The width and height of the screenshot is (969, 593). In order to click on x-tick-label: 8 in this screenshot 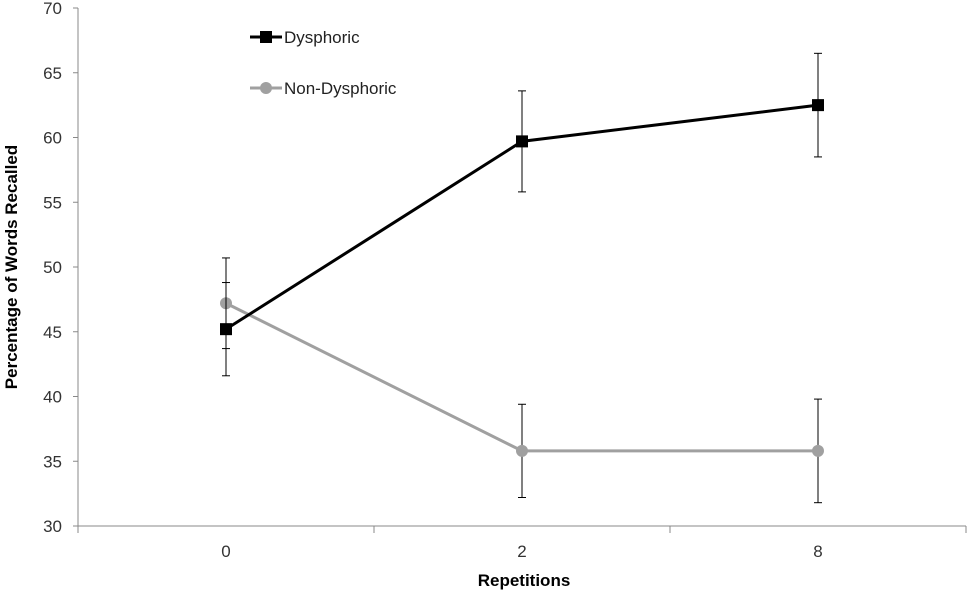, I will do `click(817, 551)`.